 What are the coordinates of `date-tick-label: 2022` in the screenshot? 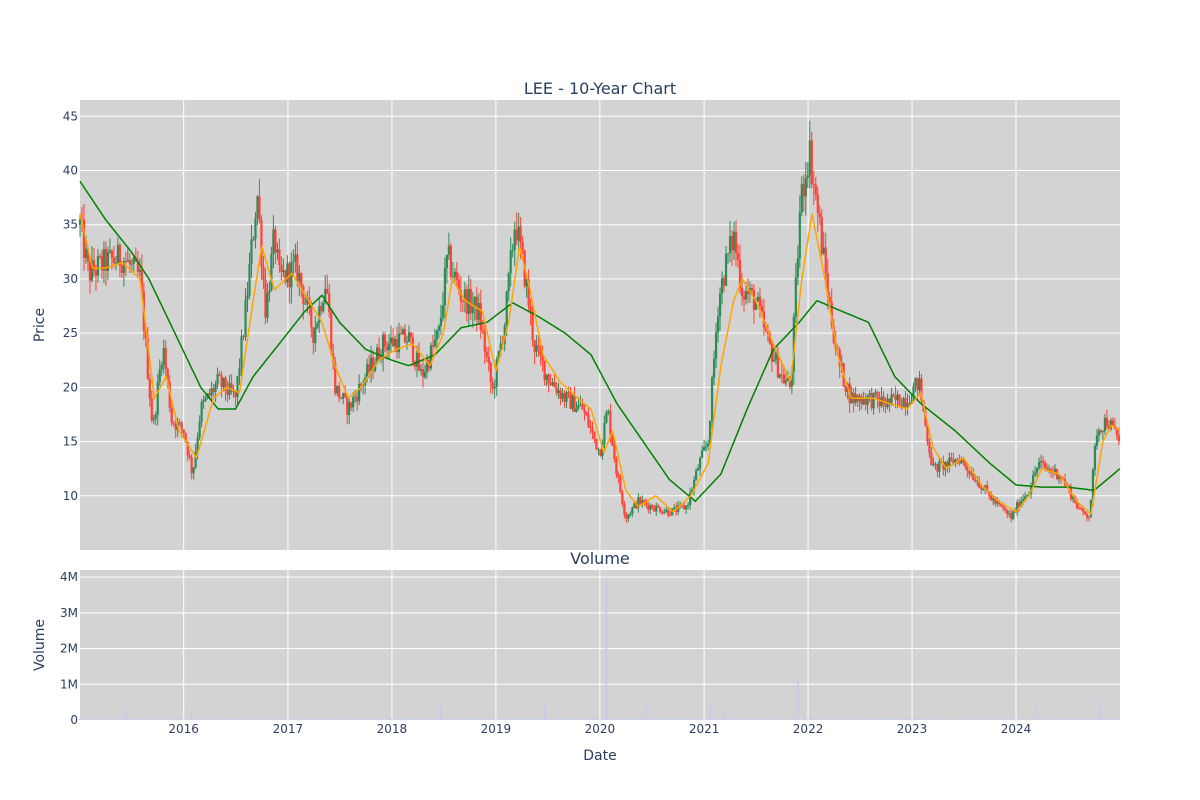 It's located at (808, 729).